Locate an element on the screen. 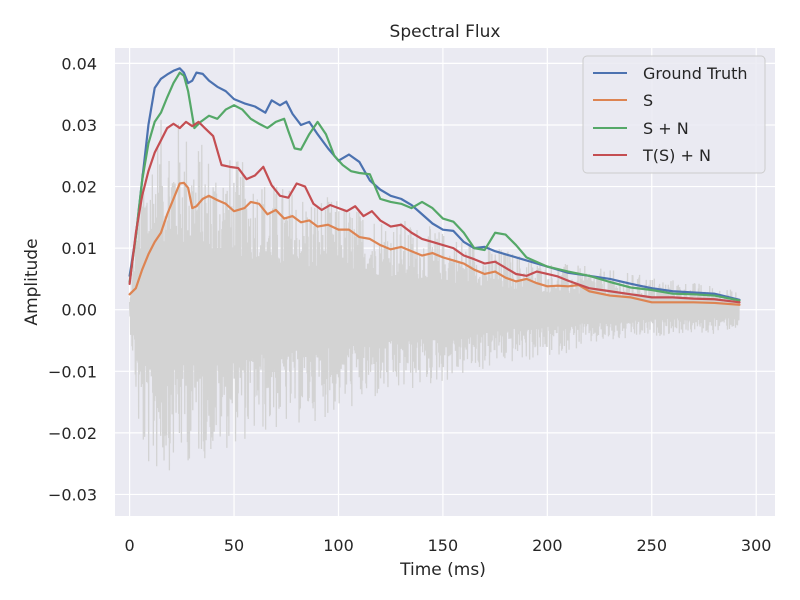 The width and height of the screenshot is (800, 600). x-tick-label: 150 is located at coordinates (443, 545).